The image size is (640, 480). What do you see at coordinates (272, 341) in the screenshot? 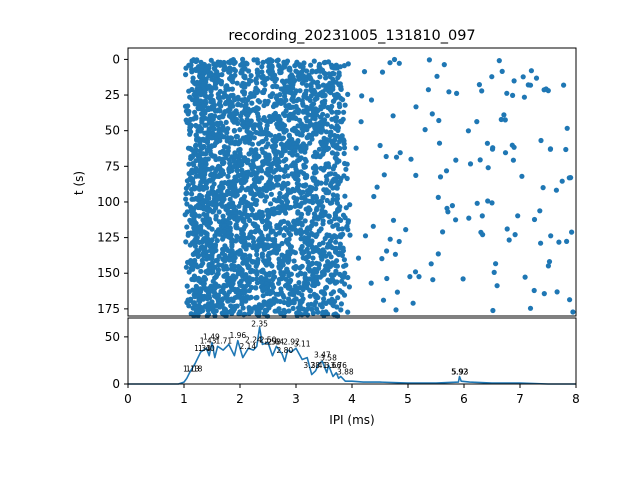
I see `peak-annotation: 2.58` at bounding box center [272, 341].